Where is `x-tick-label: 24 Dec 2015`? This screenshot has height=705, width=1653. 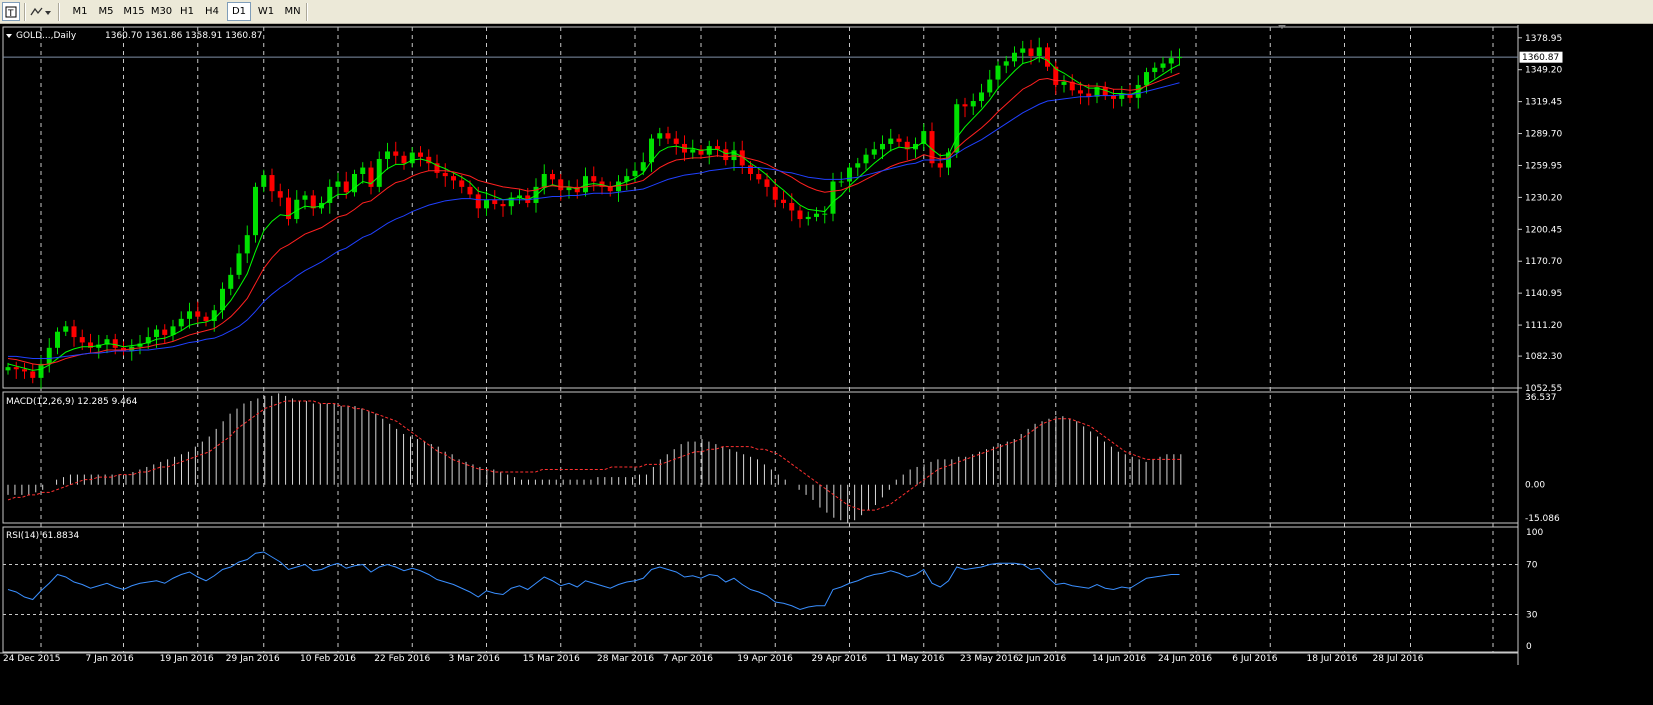
x-tick-label: 24 Dec 2015 is located at coordinates (32, 659).